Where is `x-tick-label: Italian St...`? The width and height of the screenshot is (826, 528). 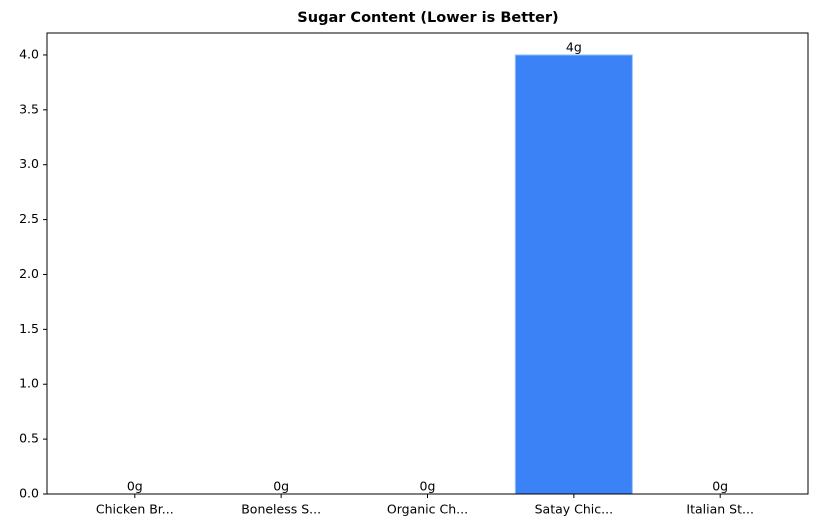 x-tick-label: Italian St... is located at coordinates (720, 509).